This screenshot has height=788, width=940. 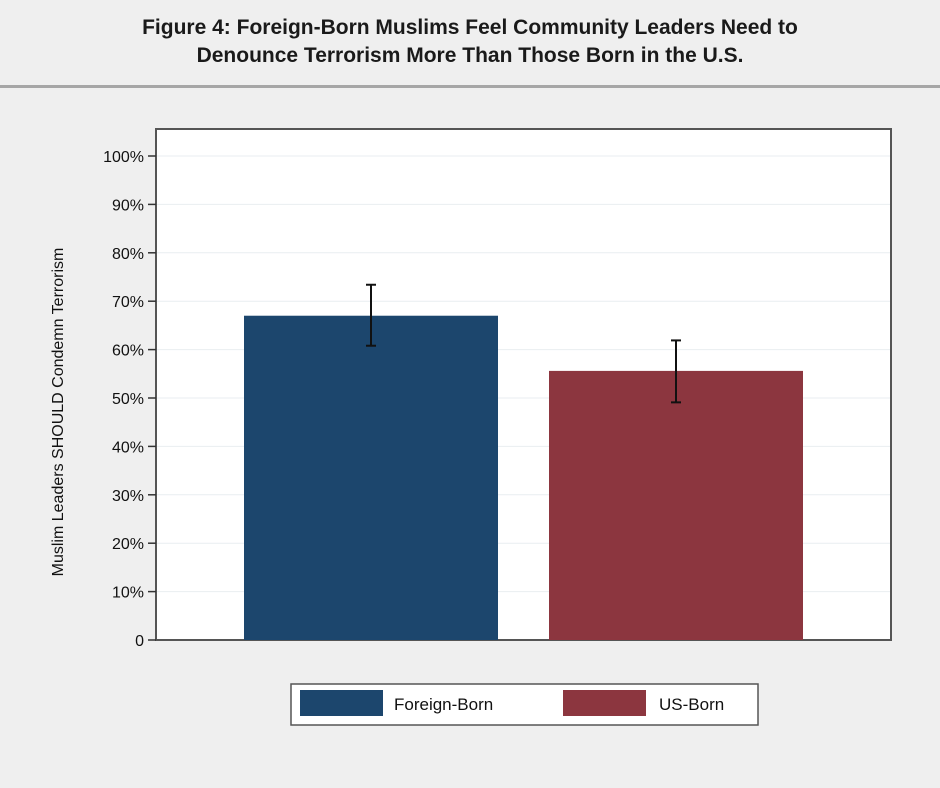 I want to click on legend: Foreign-Born US-Born, so click(x=524, y=704).